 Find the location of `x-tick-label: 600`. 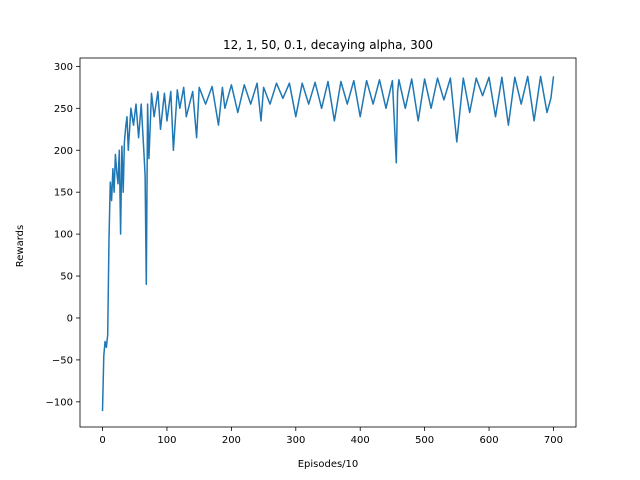

x-tick-label: 600 is located at coordinates (488, 440).